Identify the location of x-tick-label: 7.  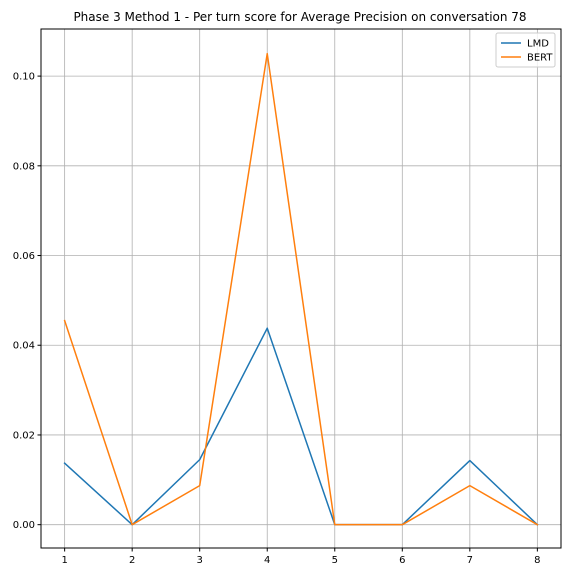
(470, 560).